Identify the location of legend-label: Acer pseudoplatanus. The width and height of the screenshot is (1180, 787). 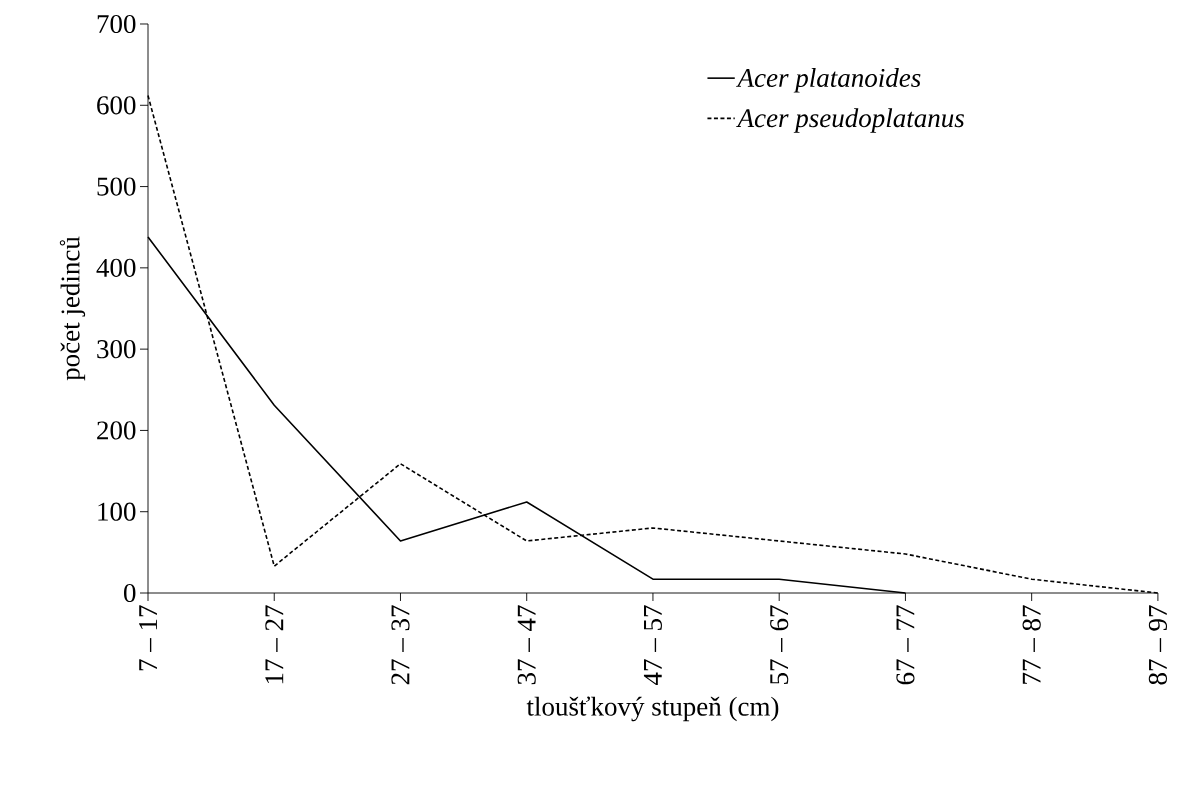
(850, 120).